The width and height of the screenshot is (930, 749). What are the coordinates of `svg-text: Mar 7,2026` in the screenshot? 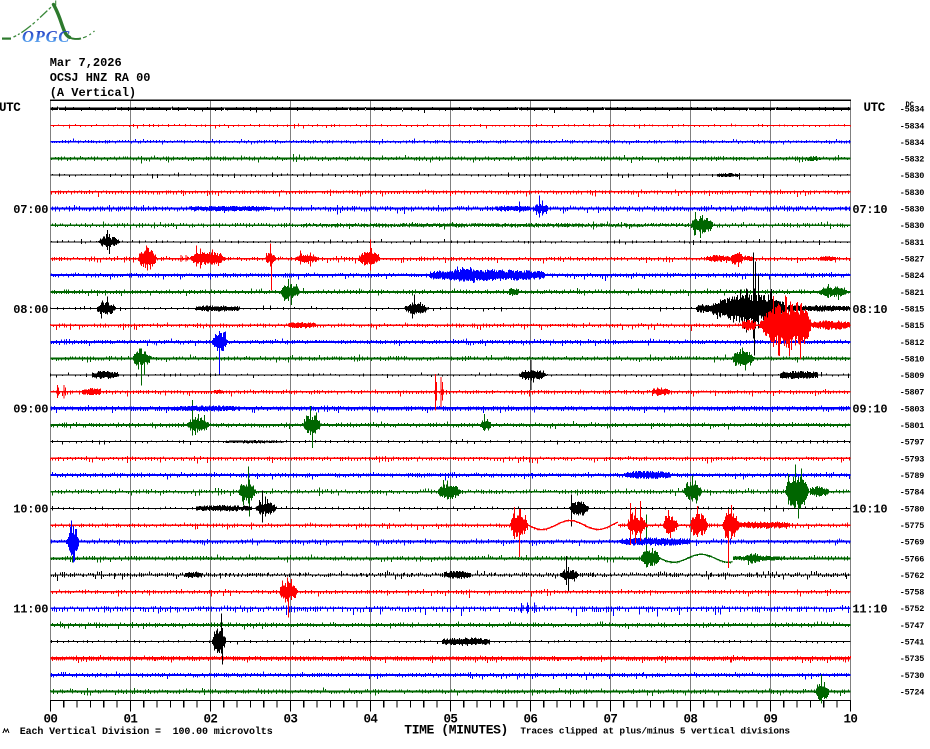 It's located at (86, 63).